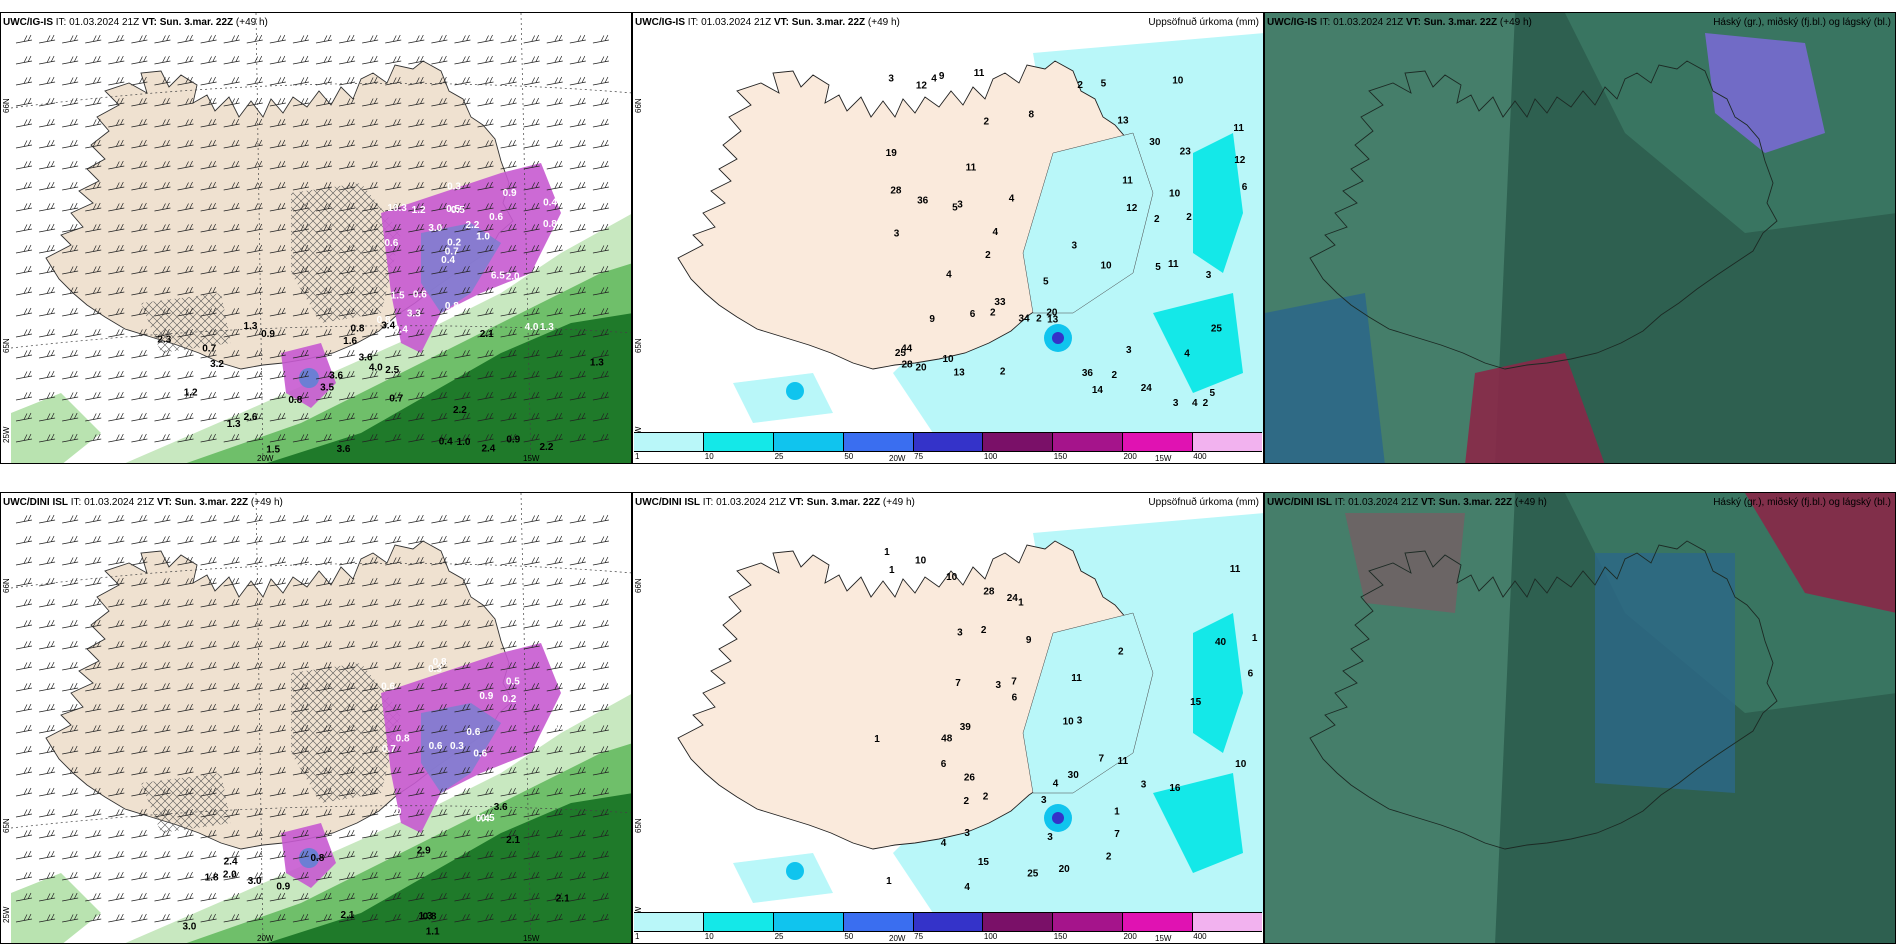  What do you see at coordinates (562, 727) in the screenshot?
I see `snow-label: 0.4` at bounding box center [562, 727].